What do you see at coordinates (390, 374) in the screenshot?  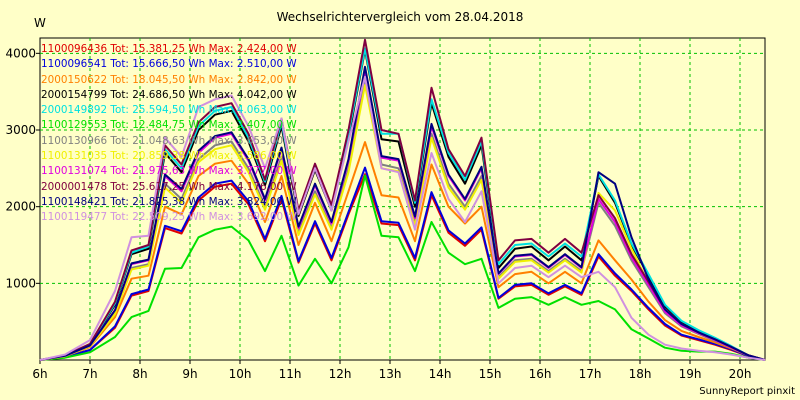 I see `x-tick-label: 13h` at bounding box center [390, 374].